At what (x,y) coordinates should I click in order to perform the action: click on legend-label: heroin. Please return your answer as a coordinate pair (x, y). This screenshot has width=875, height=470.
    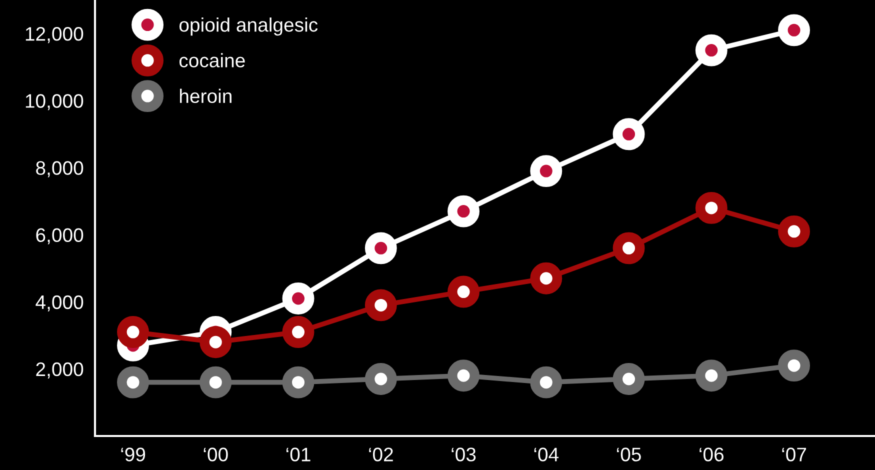
    Looking at the image, I should click on (206, 96).